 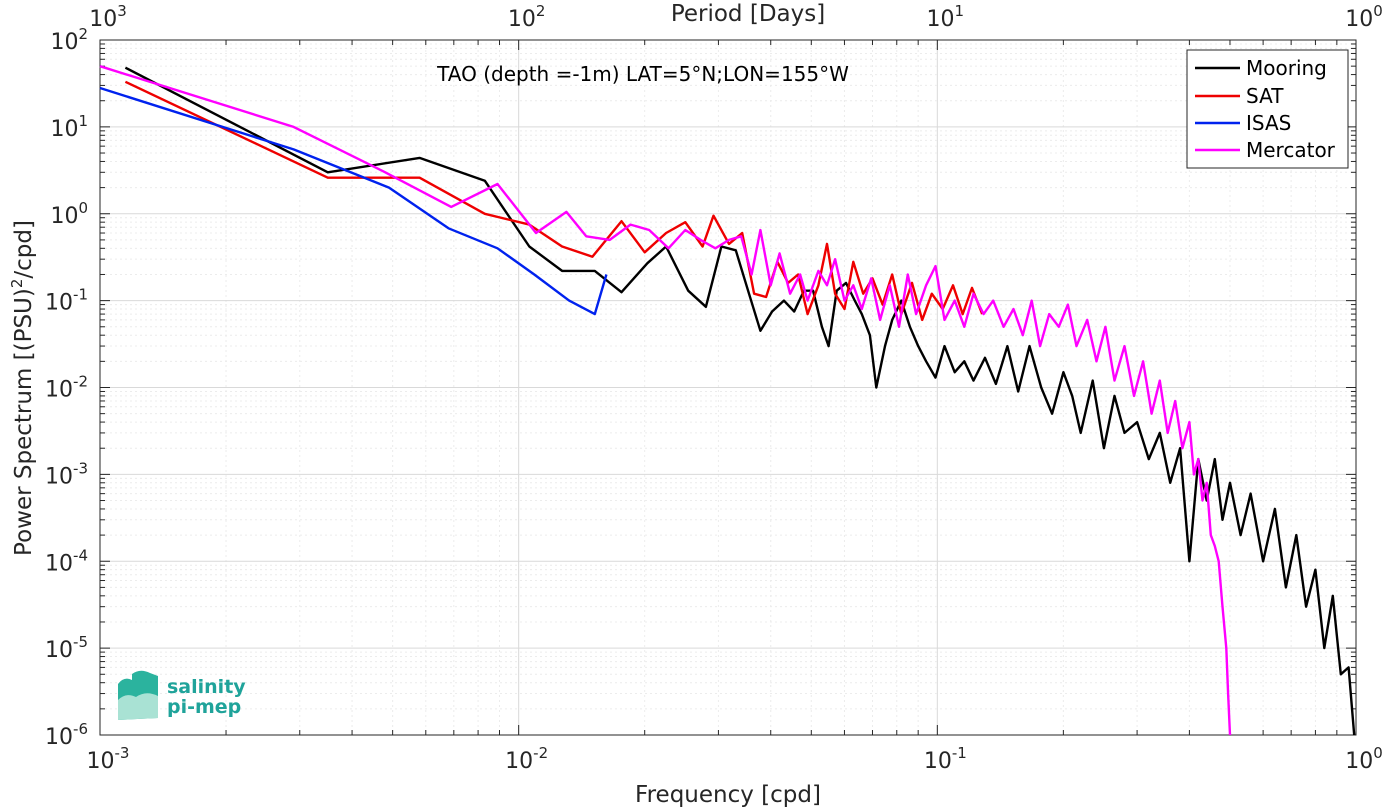 I want to click on top-tick-label-exp: 0, so click(x=1378, y=11).